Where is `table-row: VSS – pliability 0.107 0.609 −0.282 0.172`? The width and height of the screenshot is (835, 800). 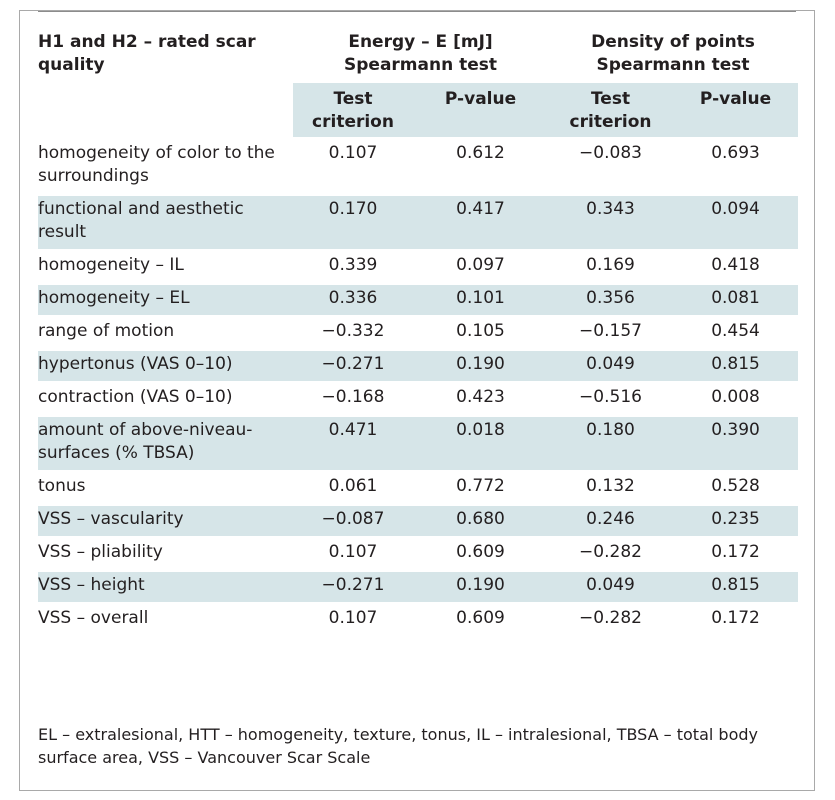 table-row: VSS – pliability 0.107 0.609 −0.282 0.172 is located at coordinates (418, 554).